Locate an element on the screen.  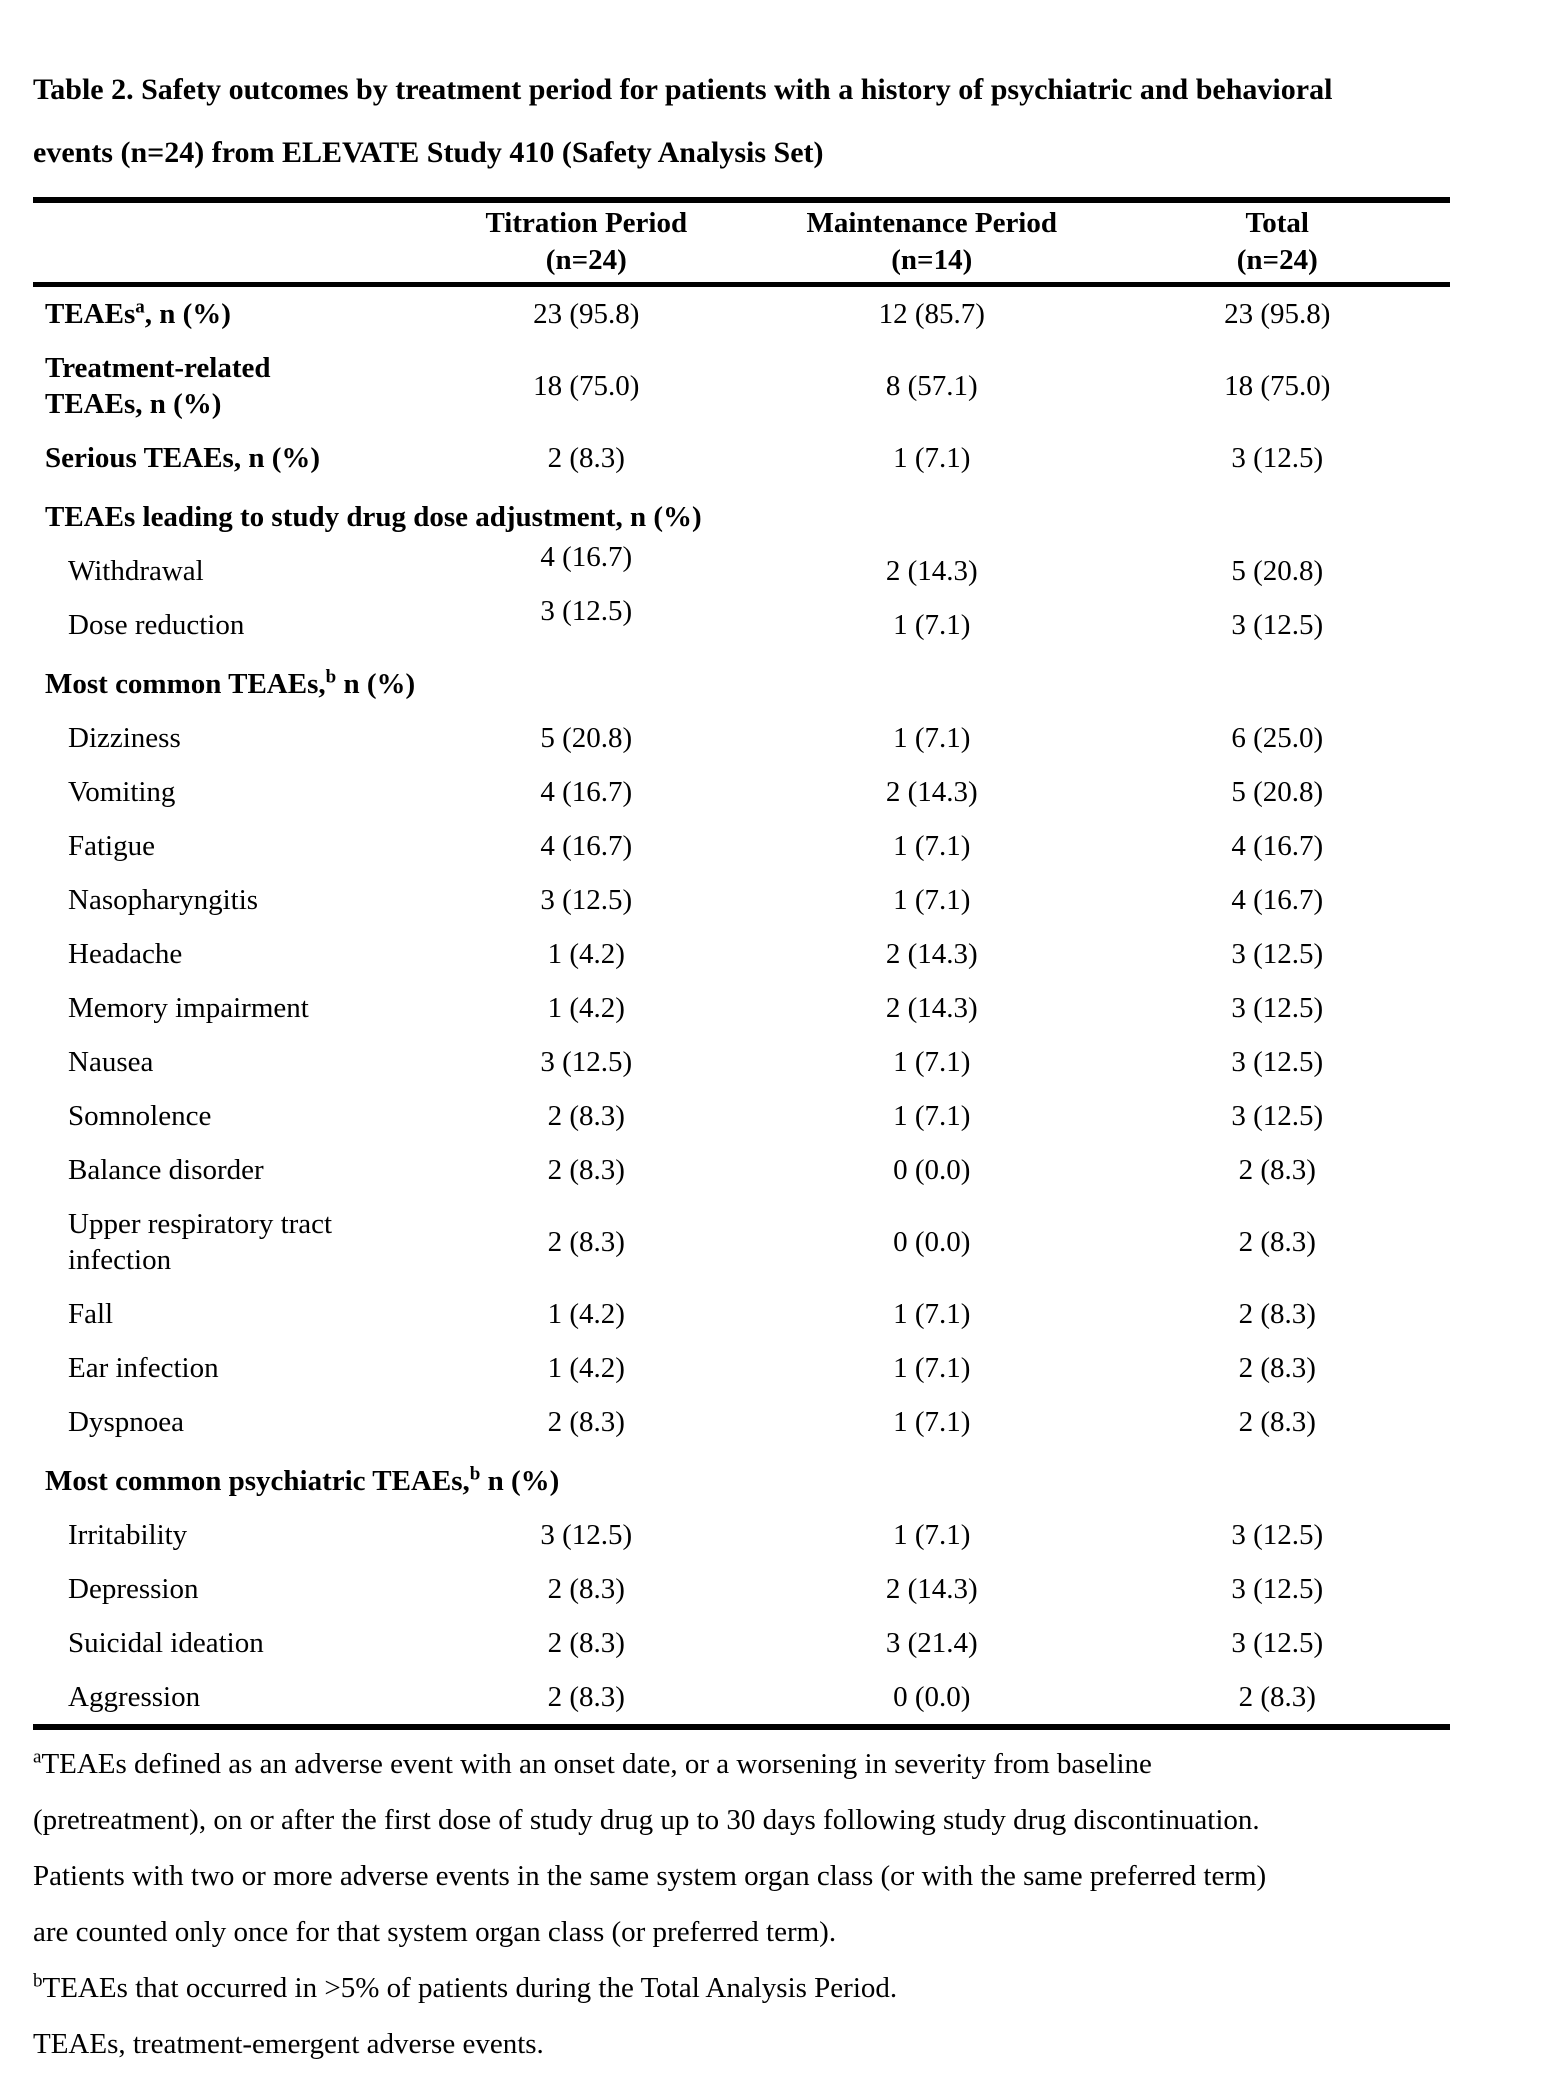
row-label: TEAEsa, n (%) is located at coordinates (138, 313).